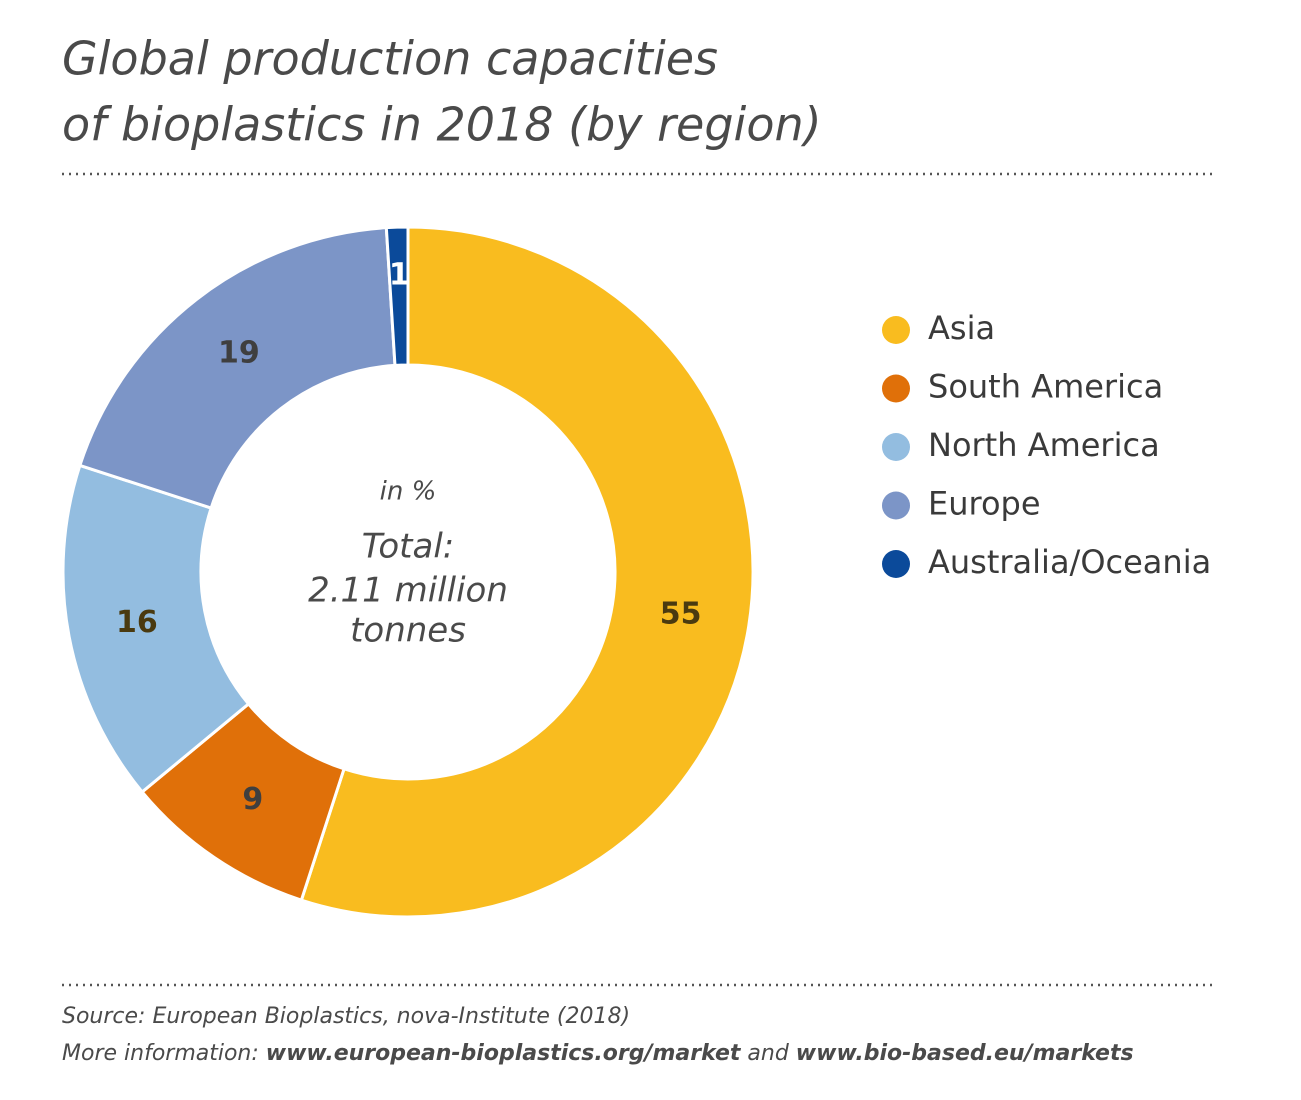 This screenshot has width=1301, height=1100. Describe the element at coordinates (504, 1053) in the screenshot. I see `link: www.european-bioplastics.org/market` at that location.